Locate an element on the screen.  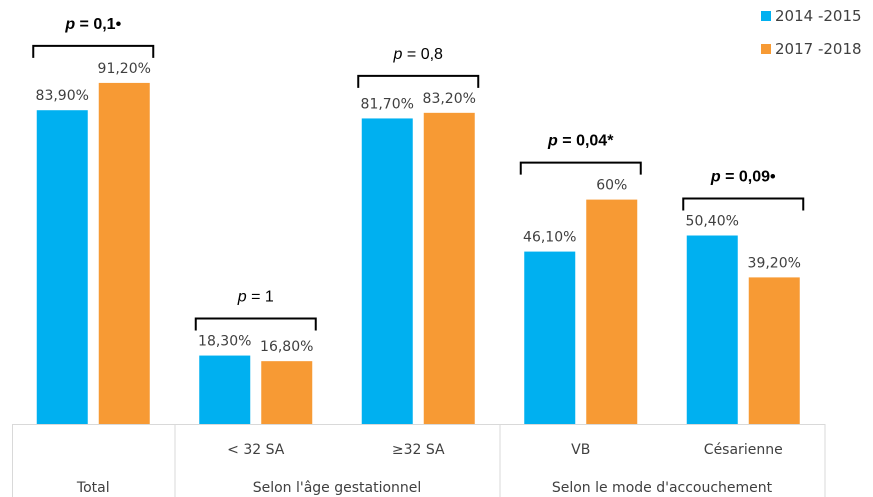
data-label: 18,30% is located at coordinates (224, 342).